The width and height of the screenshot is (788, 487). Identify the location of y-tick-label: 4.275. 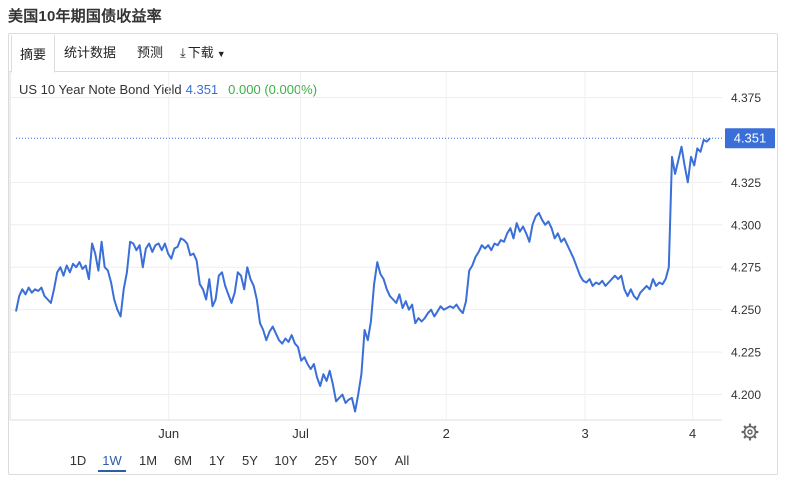
(746, 268).